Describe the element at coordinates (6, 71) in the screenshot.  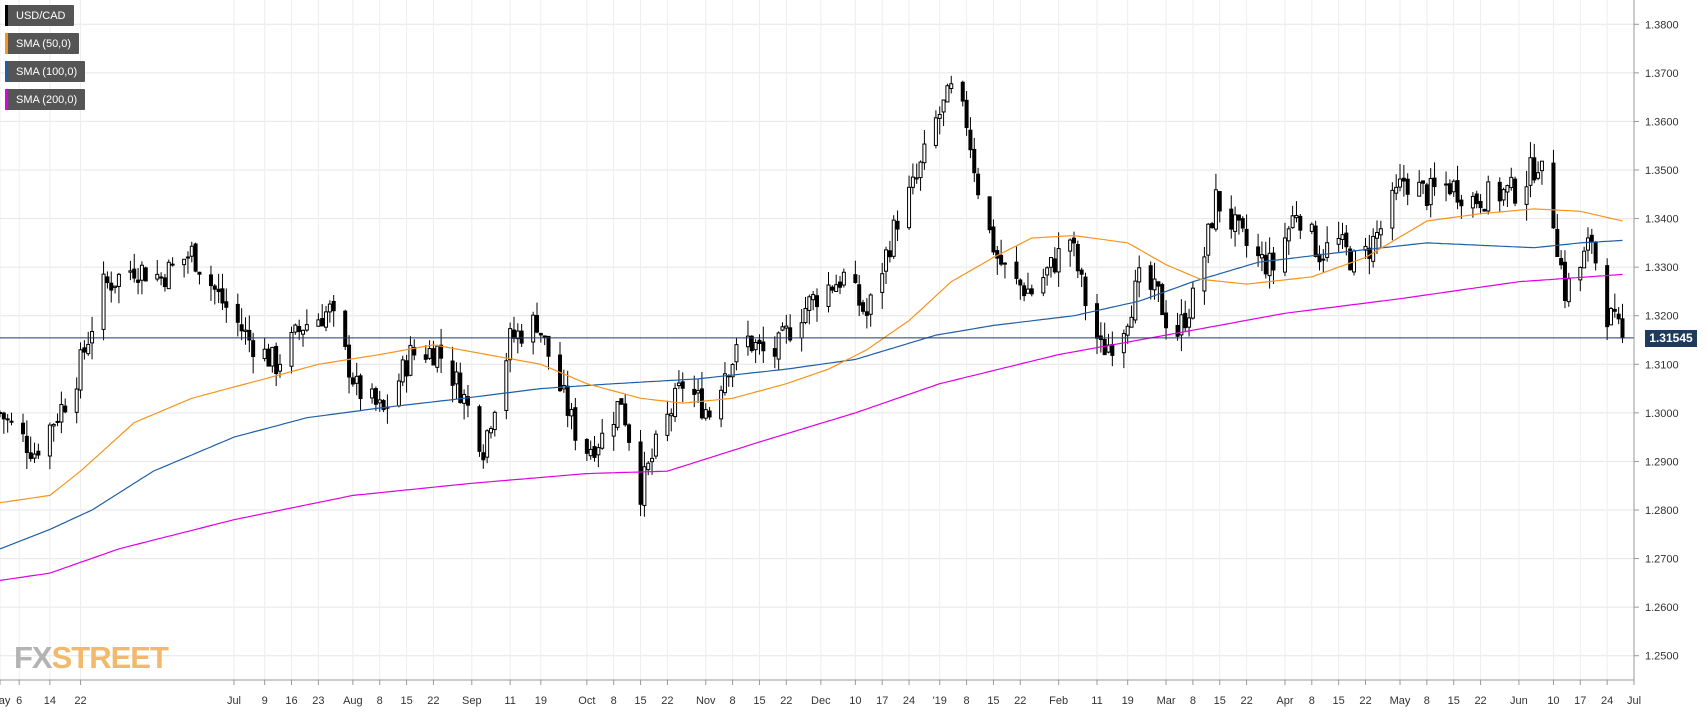
I see `legend-swatch-sma100` at that location.